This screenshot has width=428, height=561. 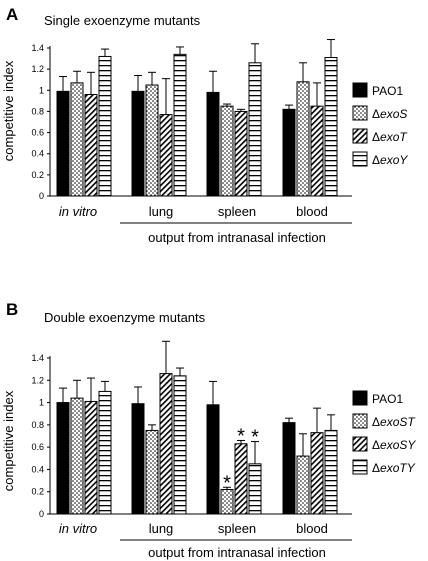 What do you see at coordinates (360, 421) in the screenshot?
I see `panel-b-legend-swatch-exost` at bounding box center [360, 421].